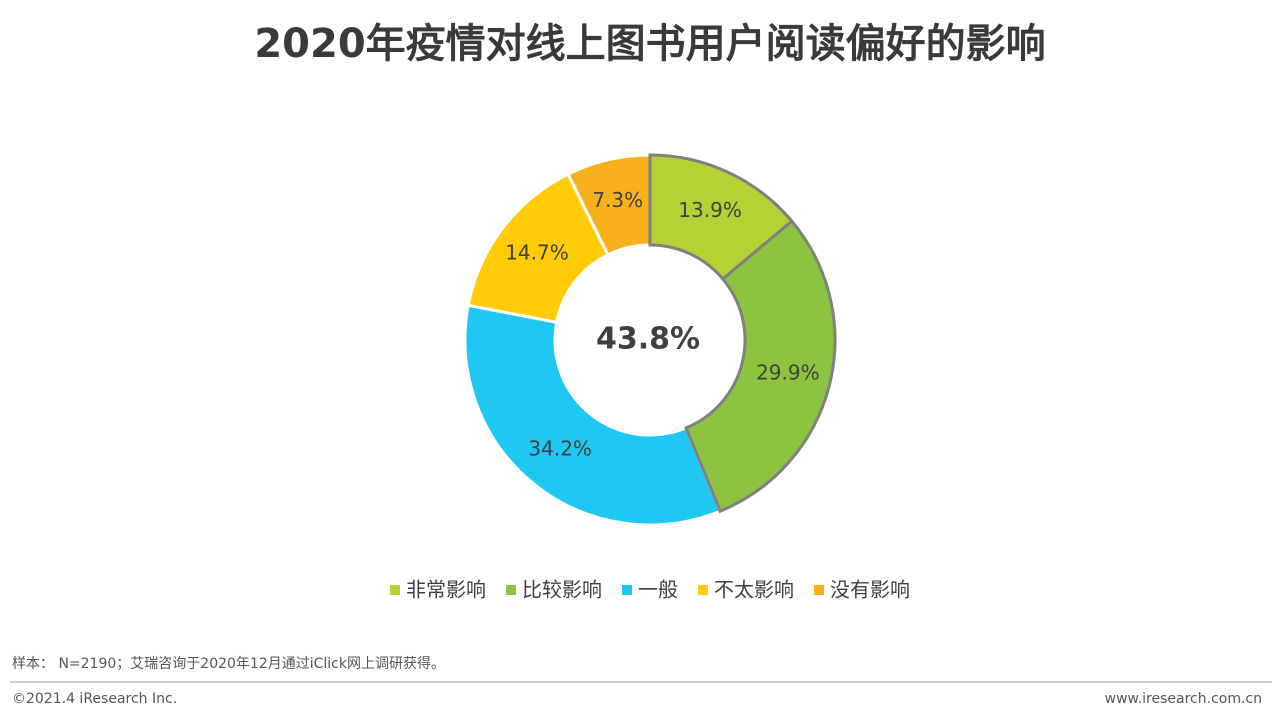 The width and height of the screenshot is (1280, 723). I want to click on website: www.iresearch.com.cn, so click(1183, 699).